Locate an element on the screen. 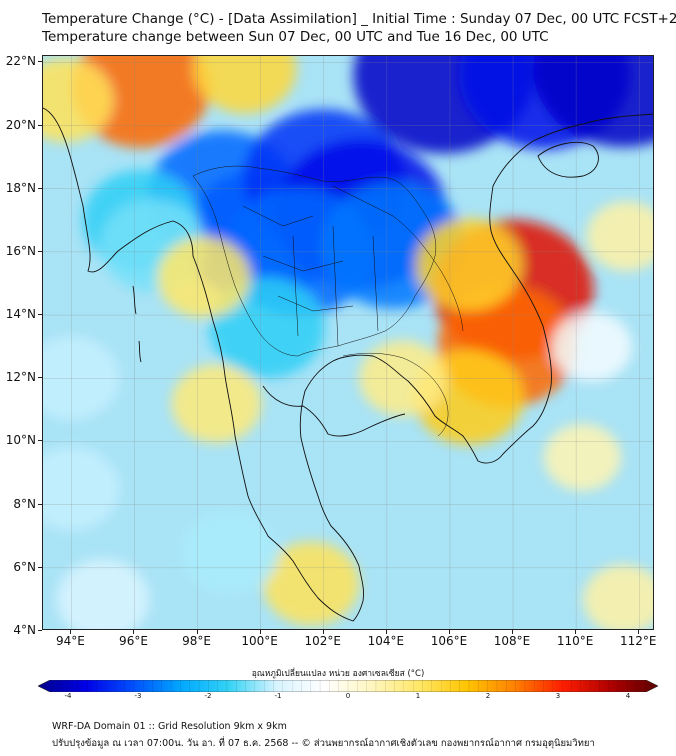 Image resolution: width=676 pixels, height=756 pixels. laos-border is located at coordinates (398, 258).